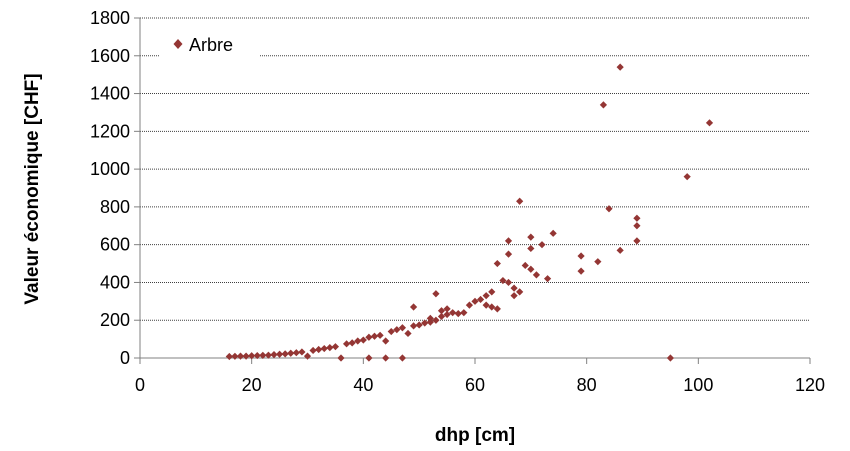  What do you see at coordinates (115, 245) in the screenshot?
I see `y-tick-label: 600` at bounding box center [115, 245].